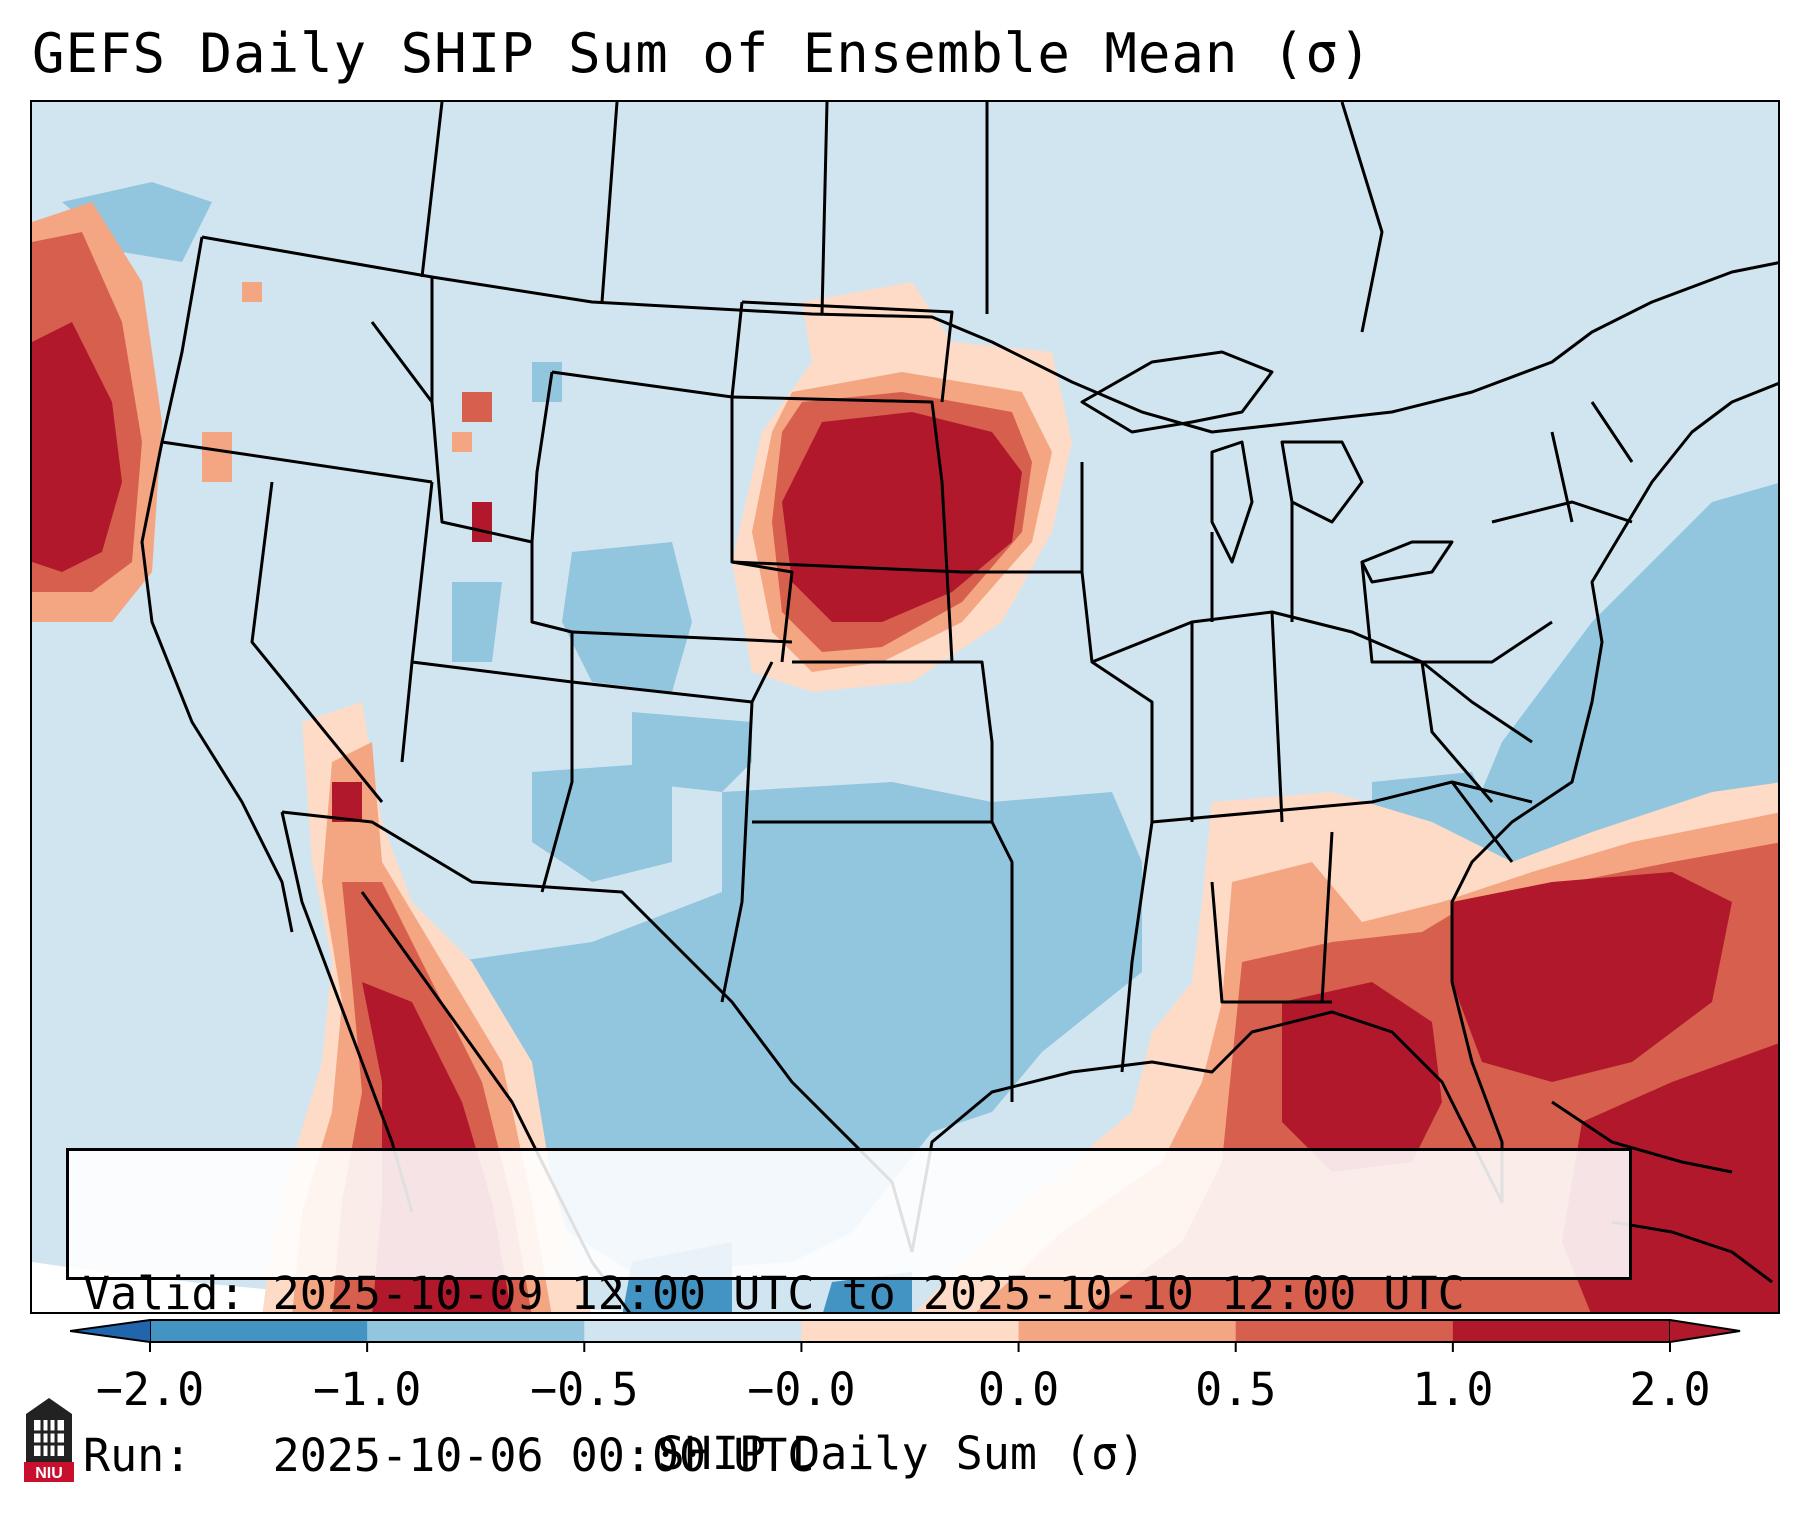  I want to click on colorbar-tick-label: −1.0, so click(367, 1389).